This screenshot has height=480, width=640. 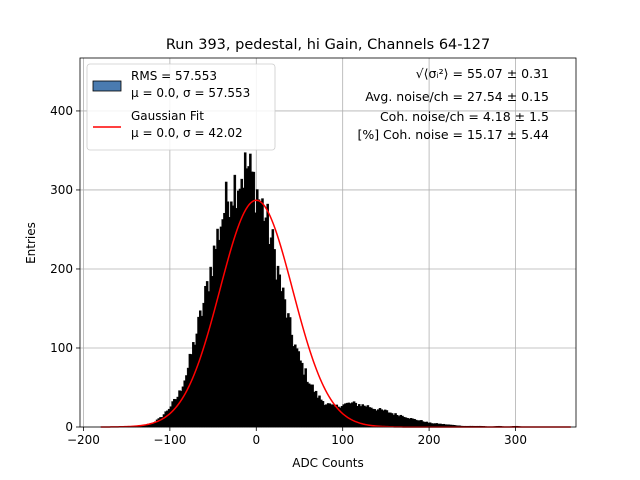 I want to click on legend-histogram-params: μ = 0.0, σ = 57.553, so click(x=190, y=93).